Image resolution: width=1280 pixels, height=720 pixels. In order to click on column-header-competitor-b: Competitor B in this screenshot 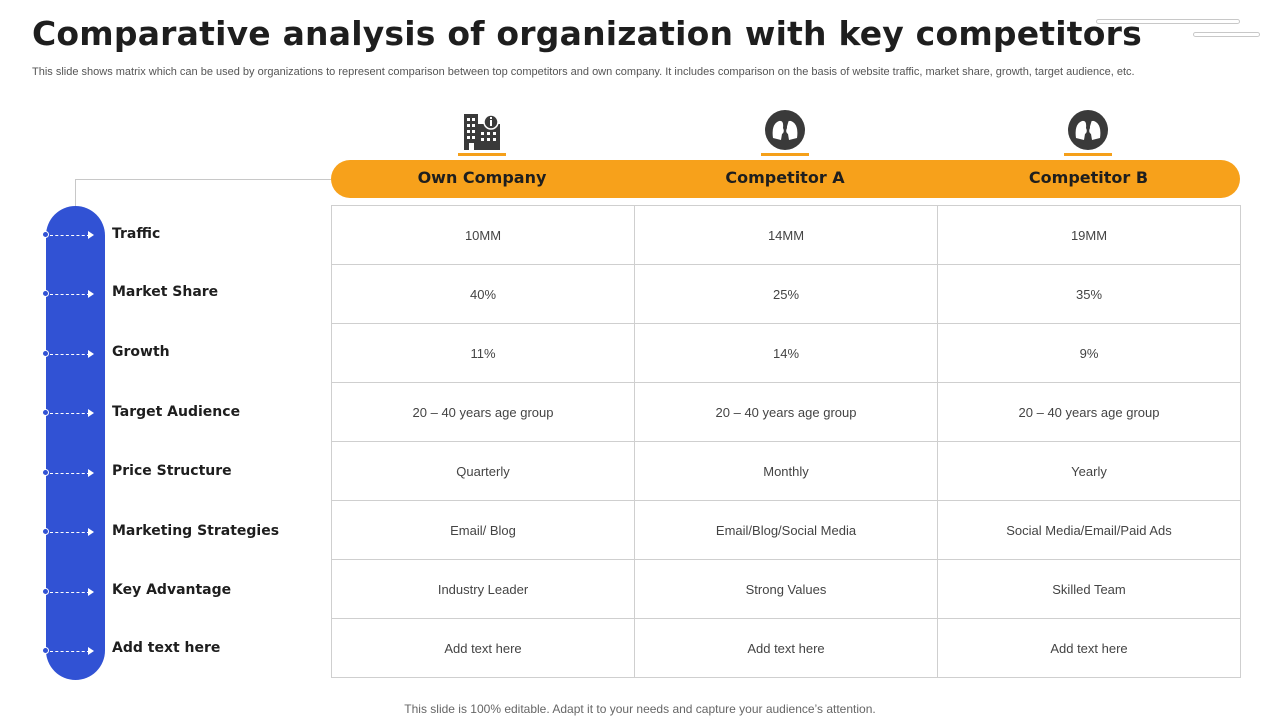, I will do `click(1088, 177)`.